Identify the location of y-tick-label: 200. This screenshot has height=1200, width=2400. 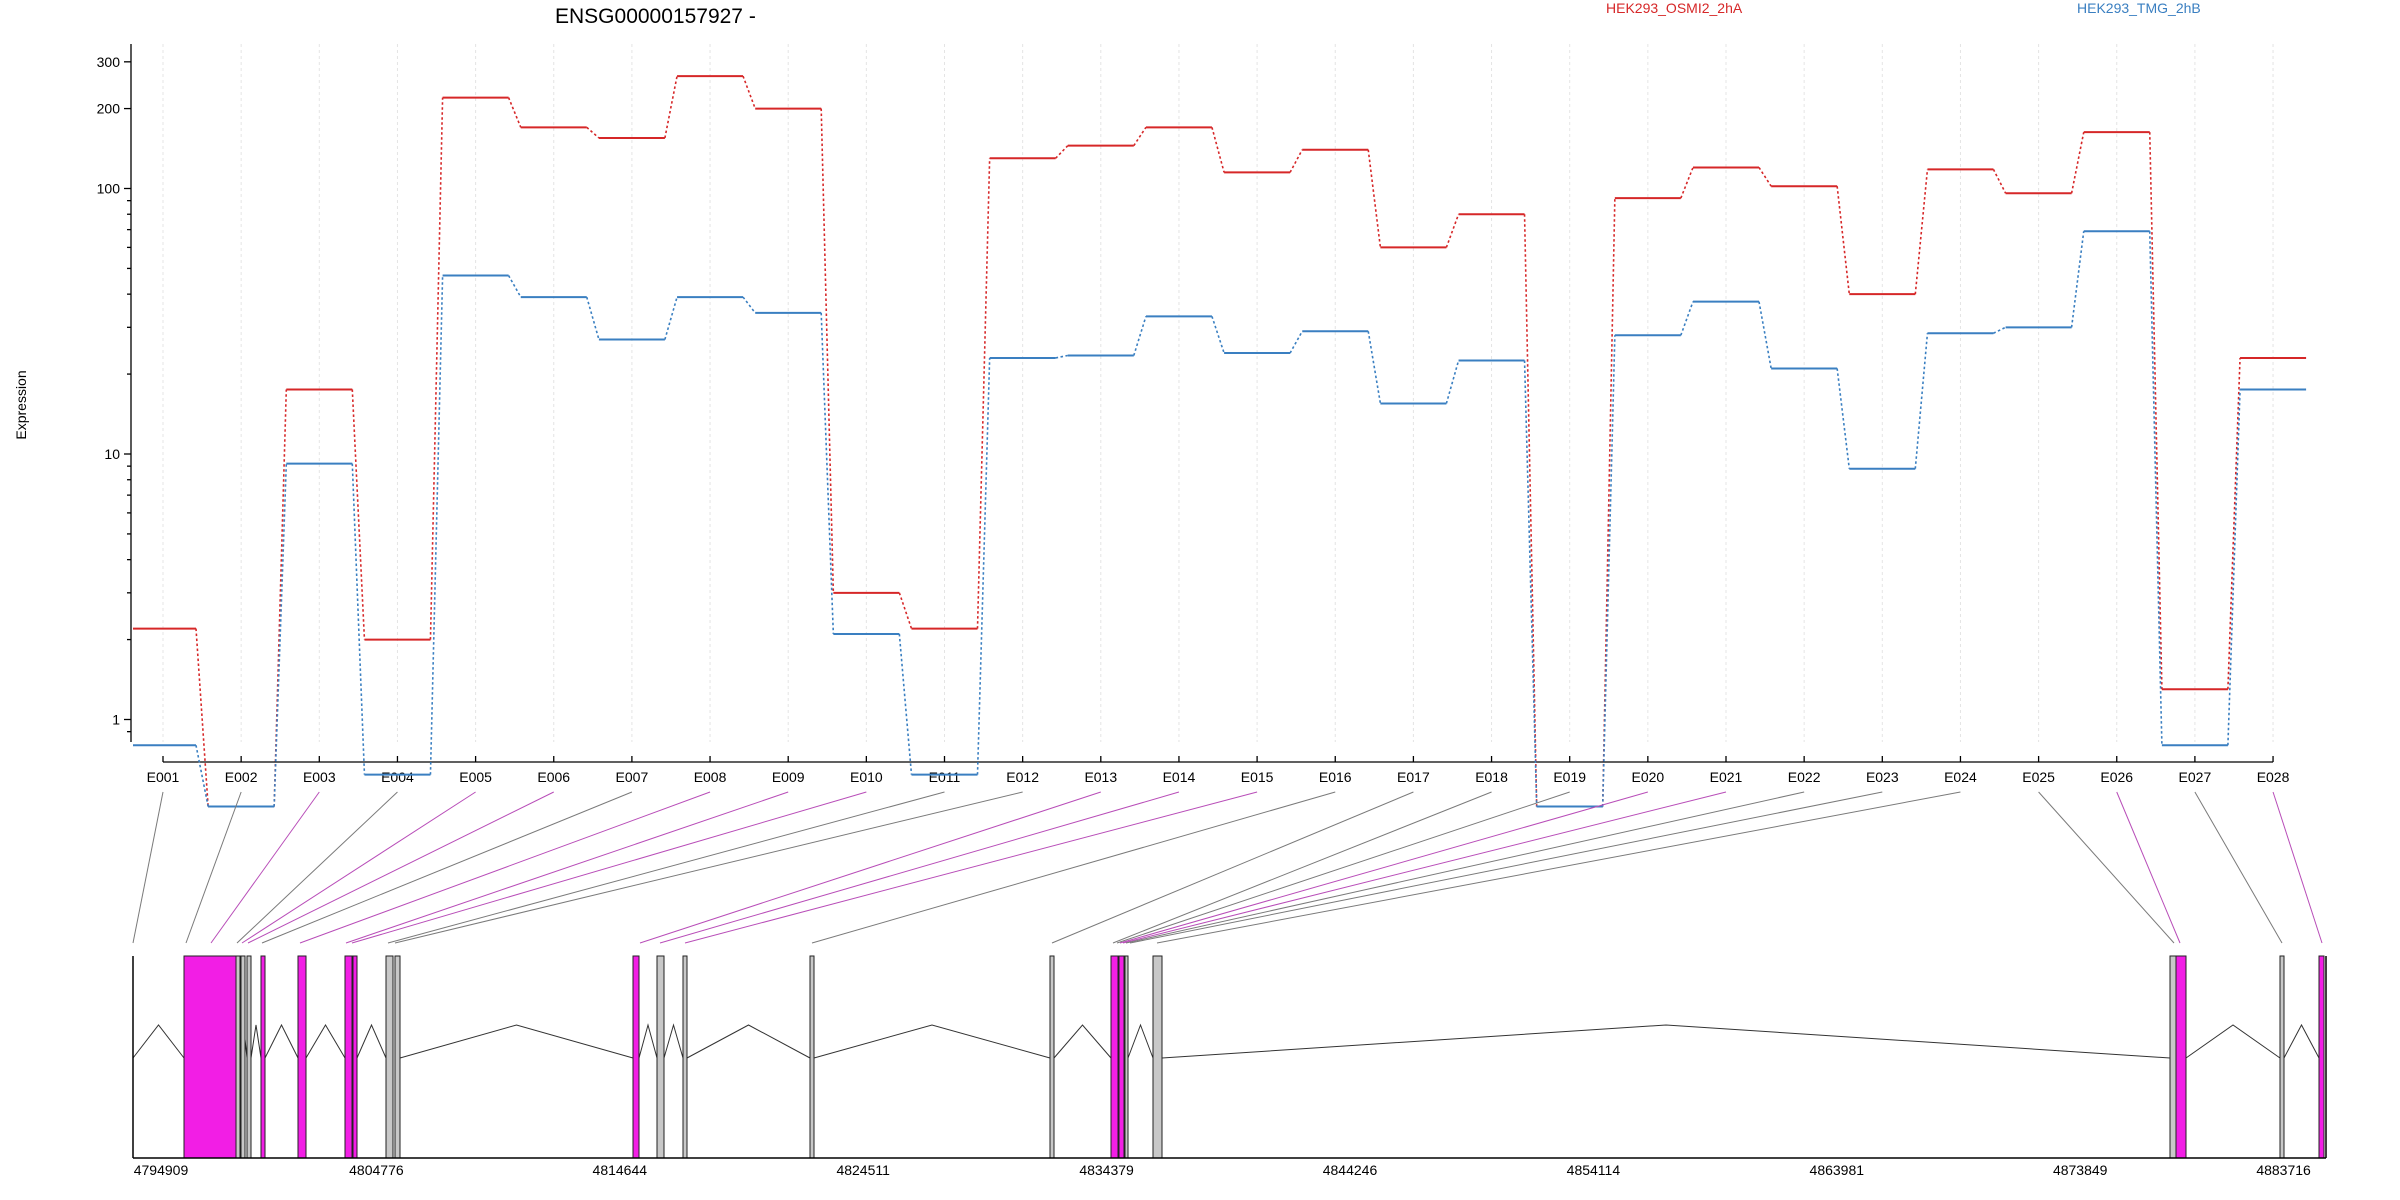
(109, 109).